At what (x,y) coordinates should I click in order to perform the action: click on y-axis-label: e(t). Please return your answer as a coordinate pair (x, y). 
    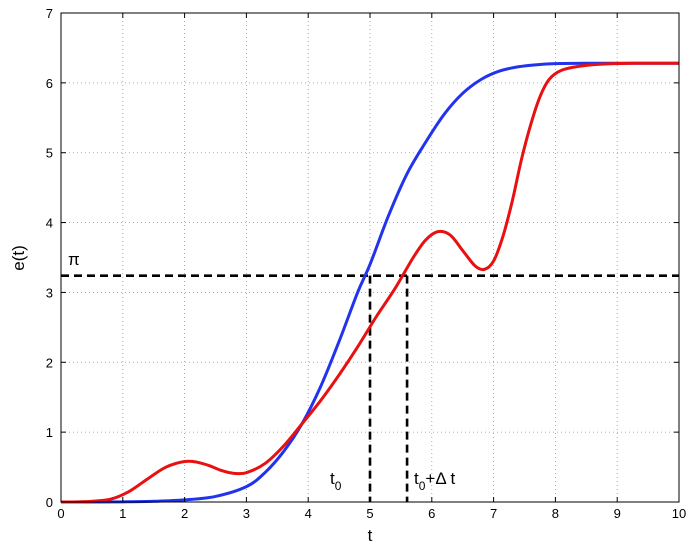
    Looking at the image, I should click on (18, 258).